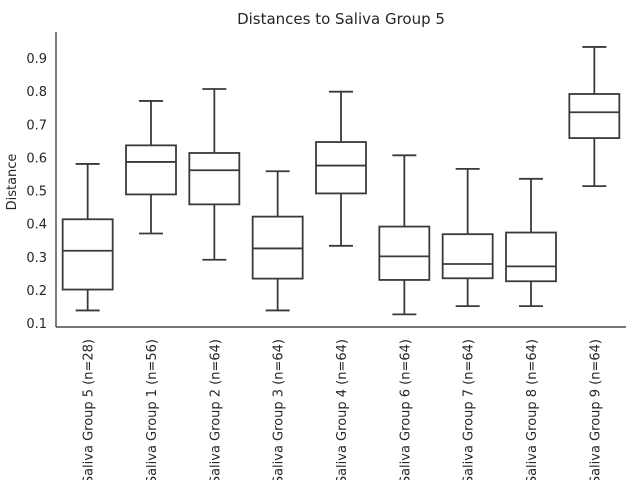 The width and height of the screenshot is (640, 480). What do you see at coordinates (279, 409) in the screenshot?
I see `x-tick-label: Saliva Group 3 (n=64)` at bounding box center [279, 409].